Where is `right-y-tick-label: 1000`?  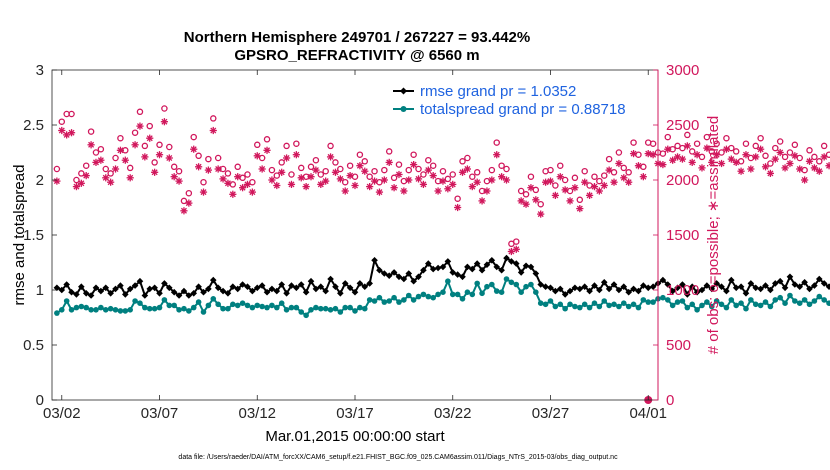 right-y-tick-label: 1000 is located at coordinates (682, 290).